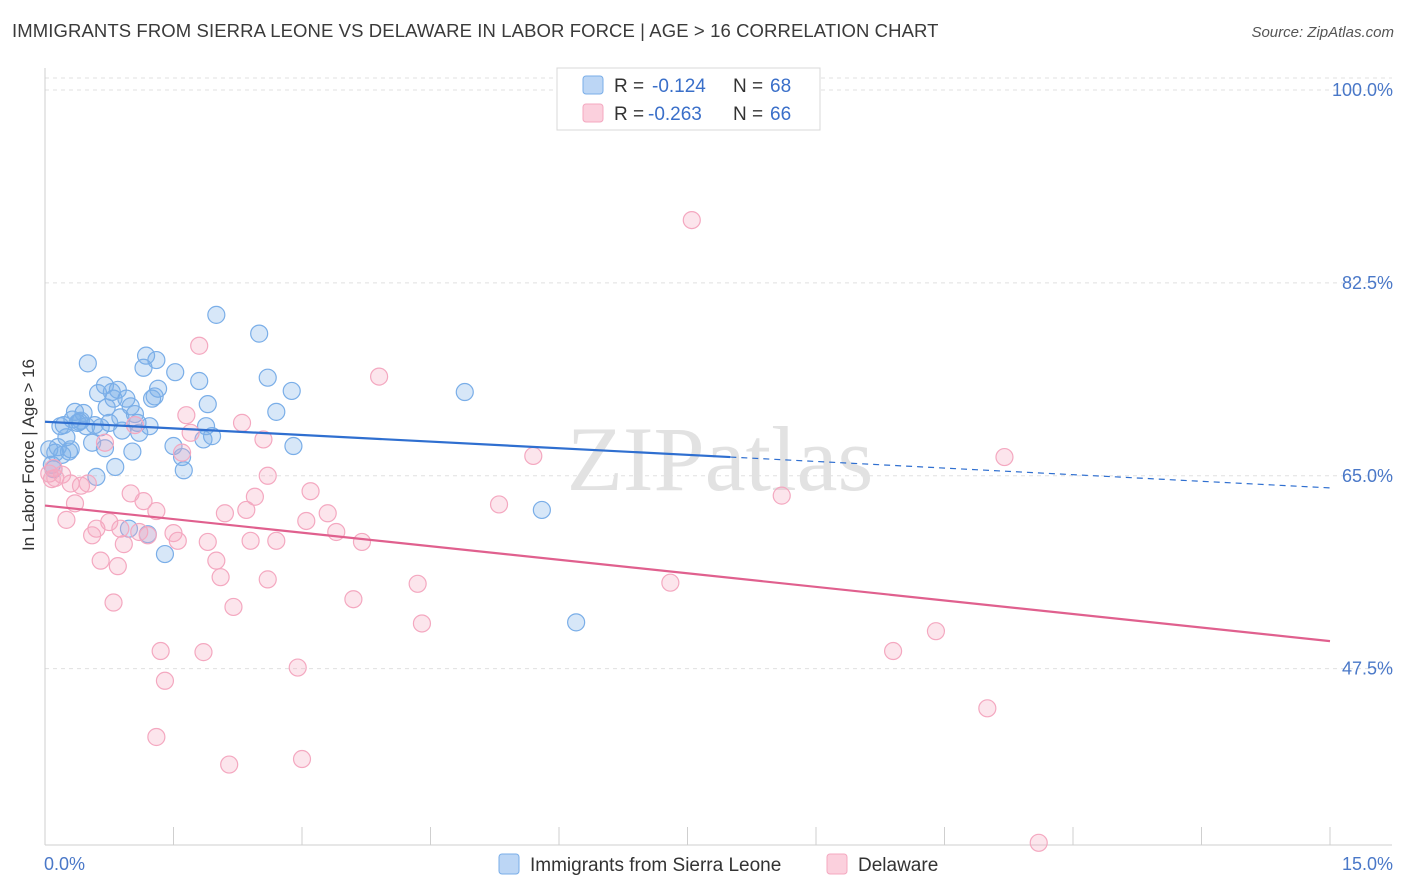 The width and height of the screenshot is (1406, 892). What do you see at coordinates (687, 573) in the screenshot?
I see `trend-line-delaware` at bounding box center [687, 573].